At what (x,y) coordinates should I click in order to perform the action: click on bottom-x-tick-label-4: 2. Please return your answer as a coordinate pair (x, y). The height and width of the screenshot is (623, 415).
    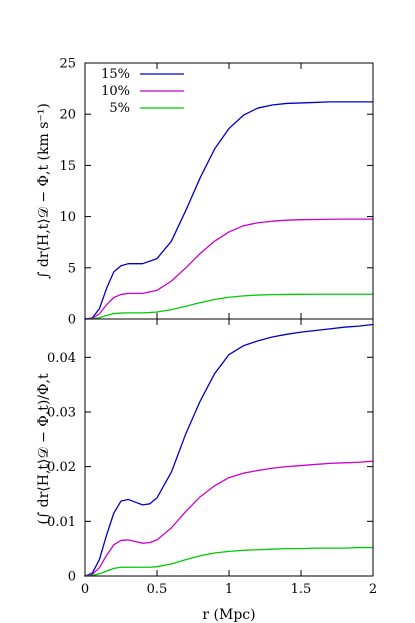
    Looking at the image, I should click on (373, 589).